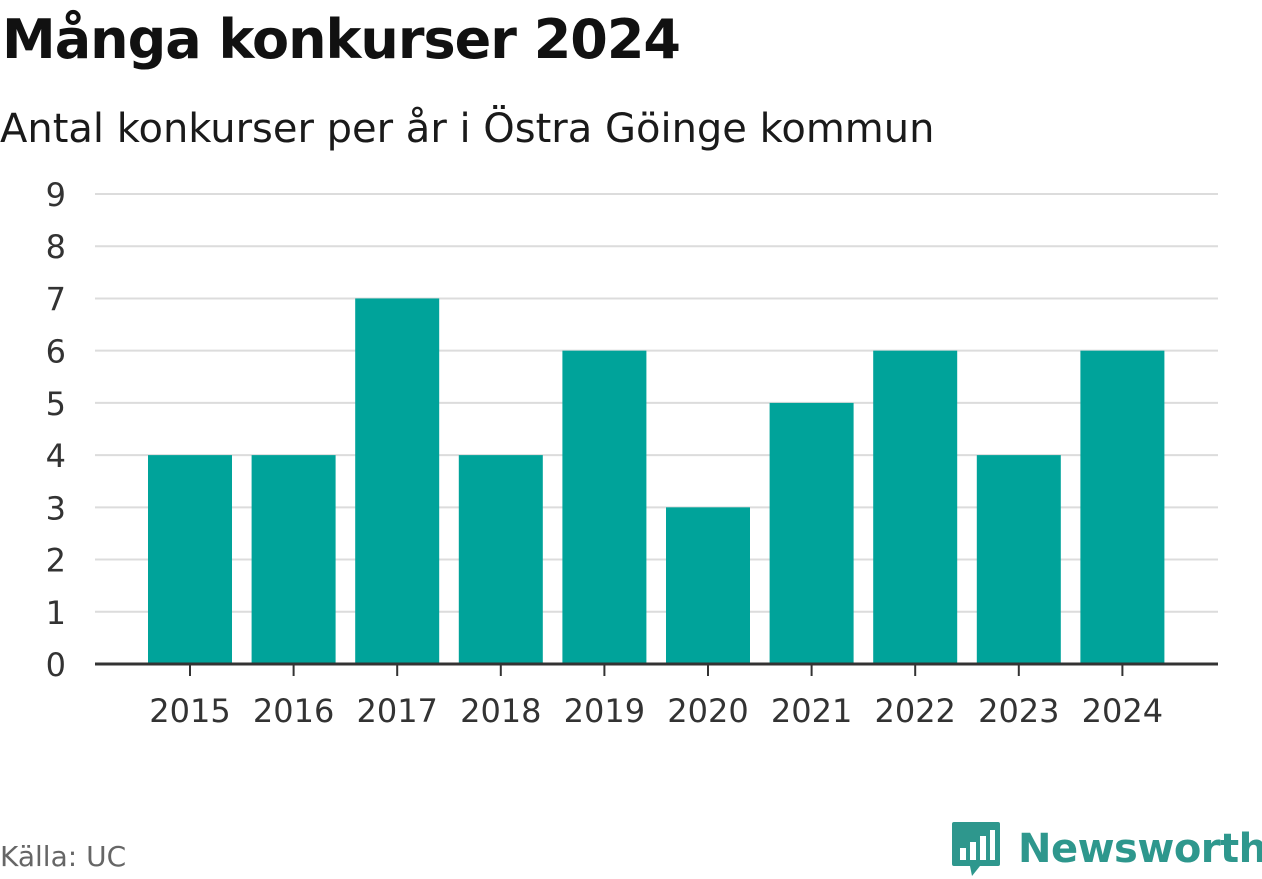  Describe the element at coordinates (56, 561) in the screenshot. I see `y-tick-label: 2` at that location.